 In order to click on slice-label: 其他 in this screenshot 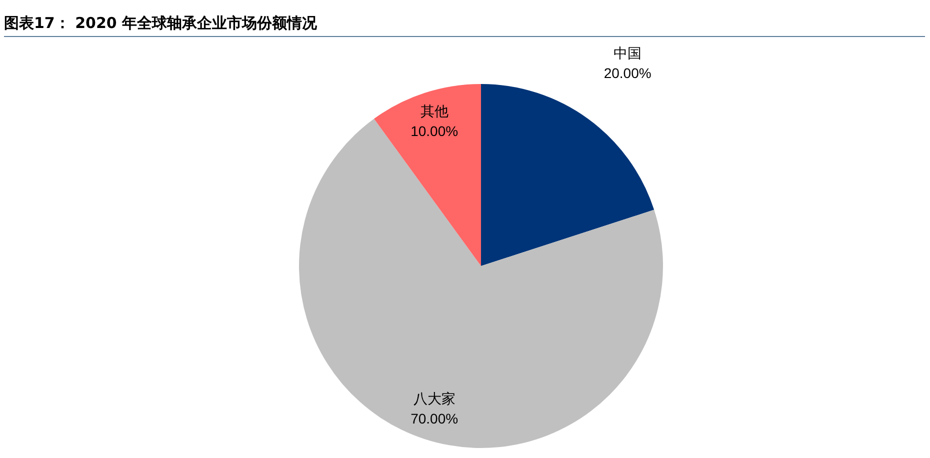, I will do `click(434, 112)`.